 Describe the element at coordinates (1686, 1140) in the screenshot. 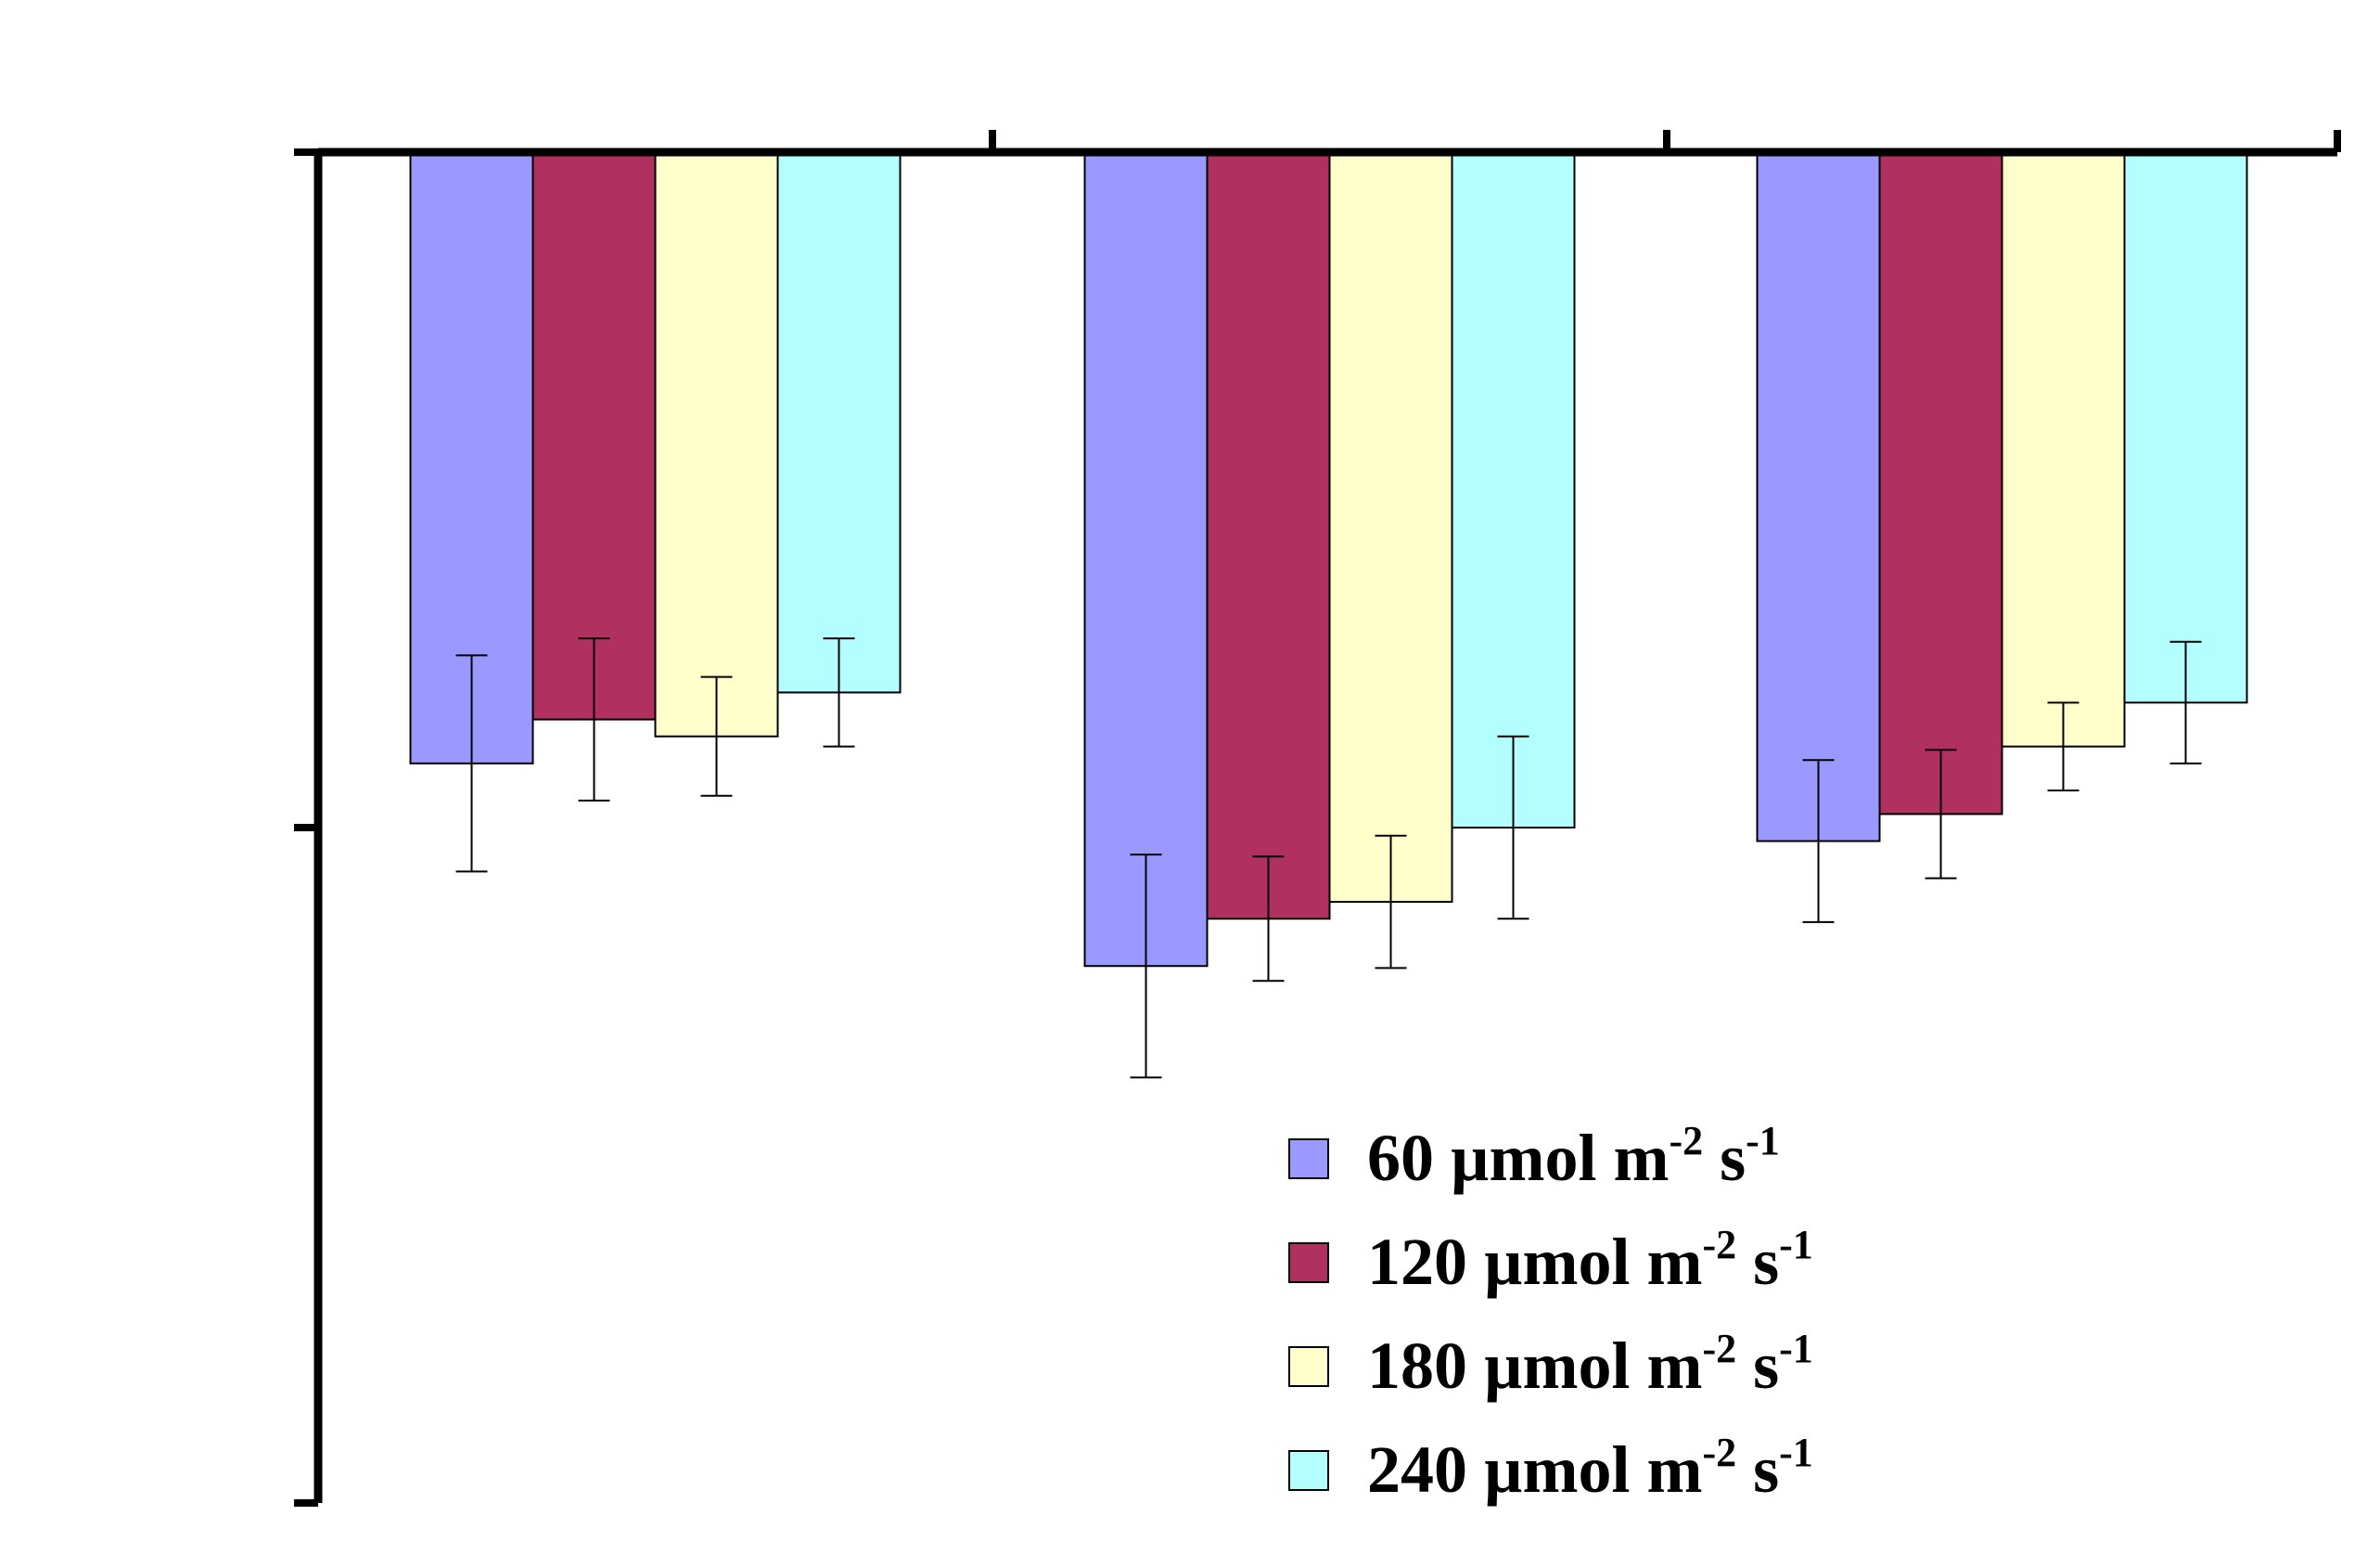

I see `legend-label-exp-0: -2` at that location.